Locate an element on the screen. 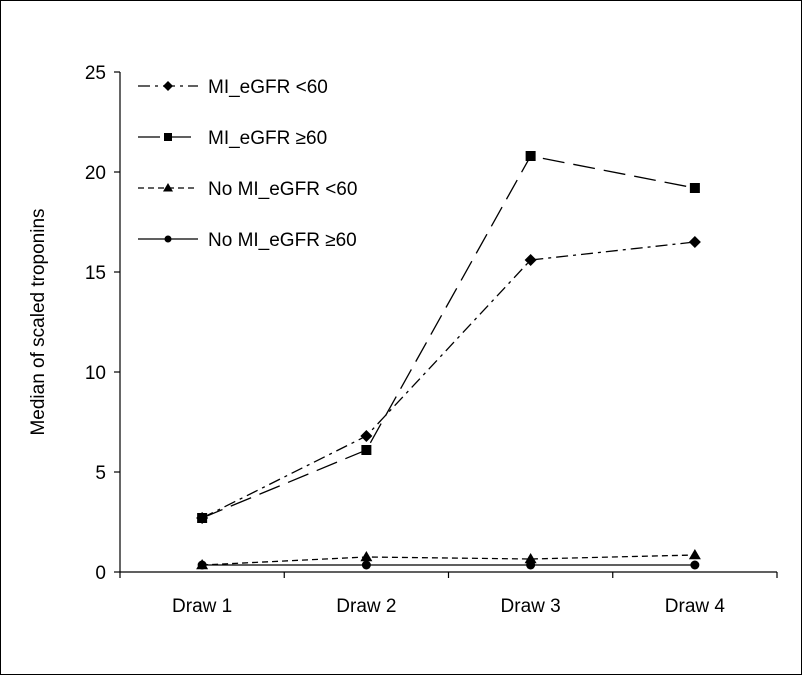 This screenshot has height=675, width=802. y-ticks: 0 5 10 15 20 25 is located at coordinates (102, 323).